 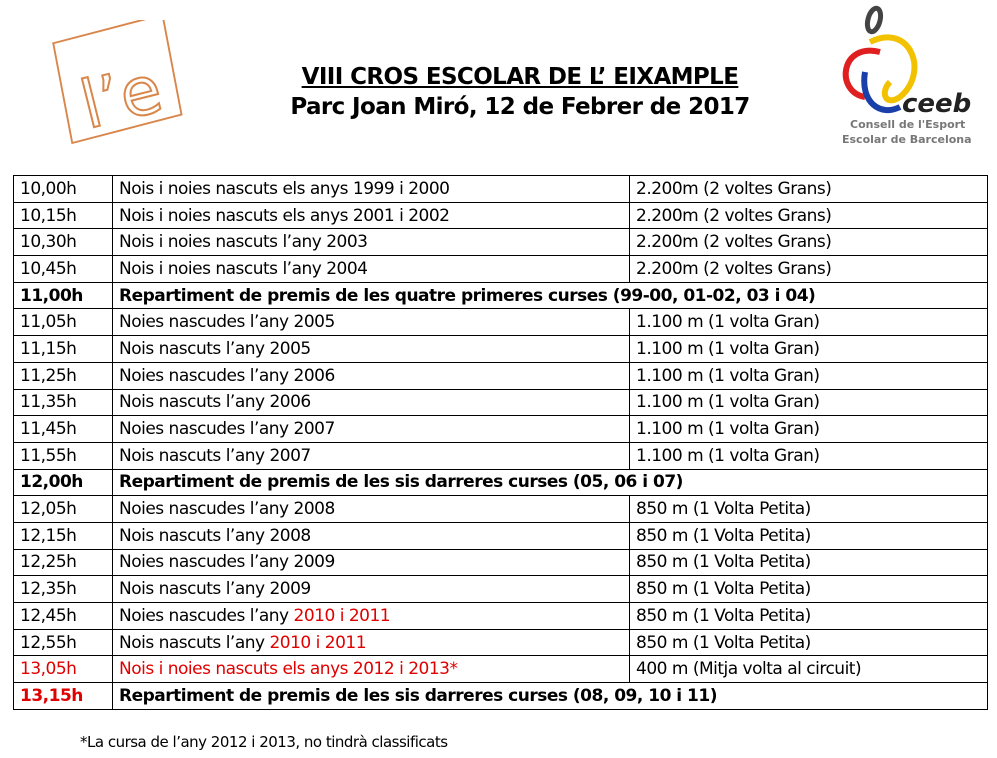 I want to click on category-text: Nois nascuts l’any 2006, so click(x=215, y=402).